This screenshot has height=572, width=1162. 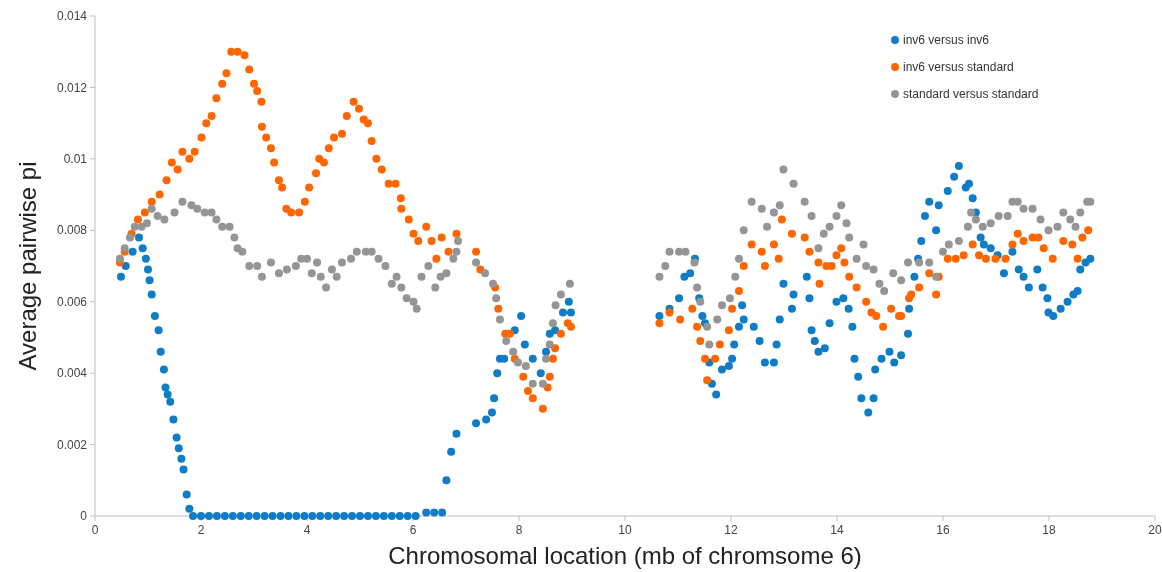 I want to click on y-tick-label: 0.014, so click(x=72, y=16).